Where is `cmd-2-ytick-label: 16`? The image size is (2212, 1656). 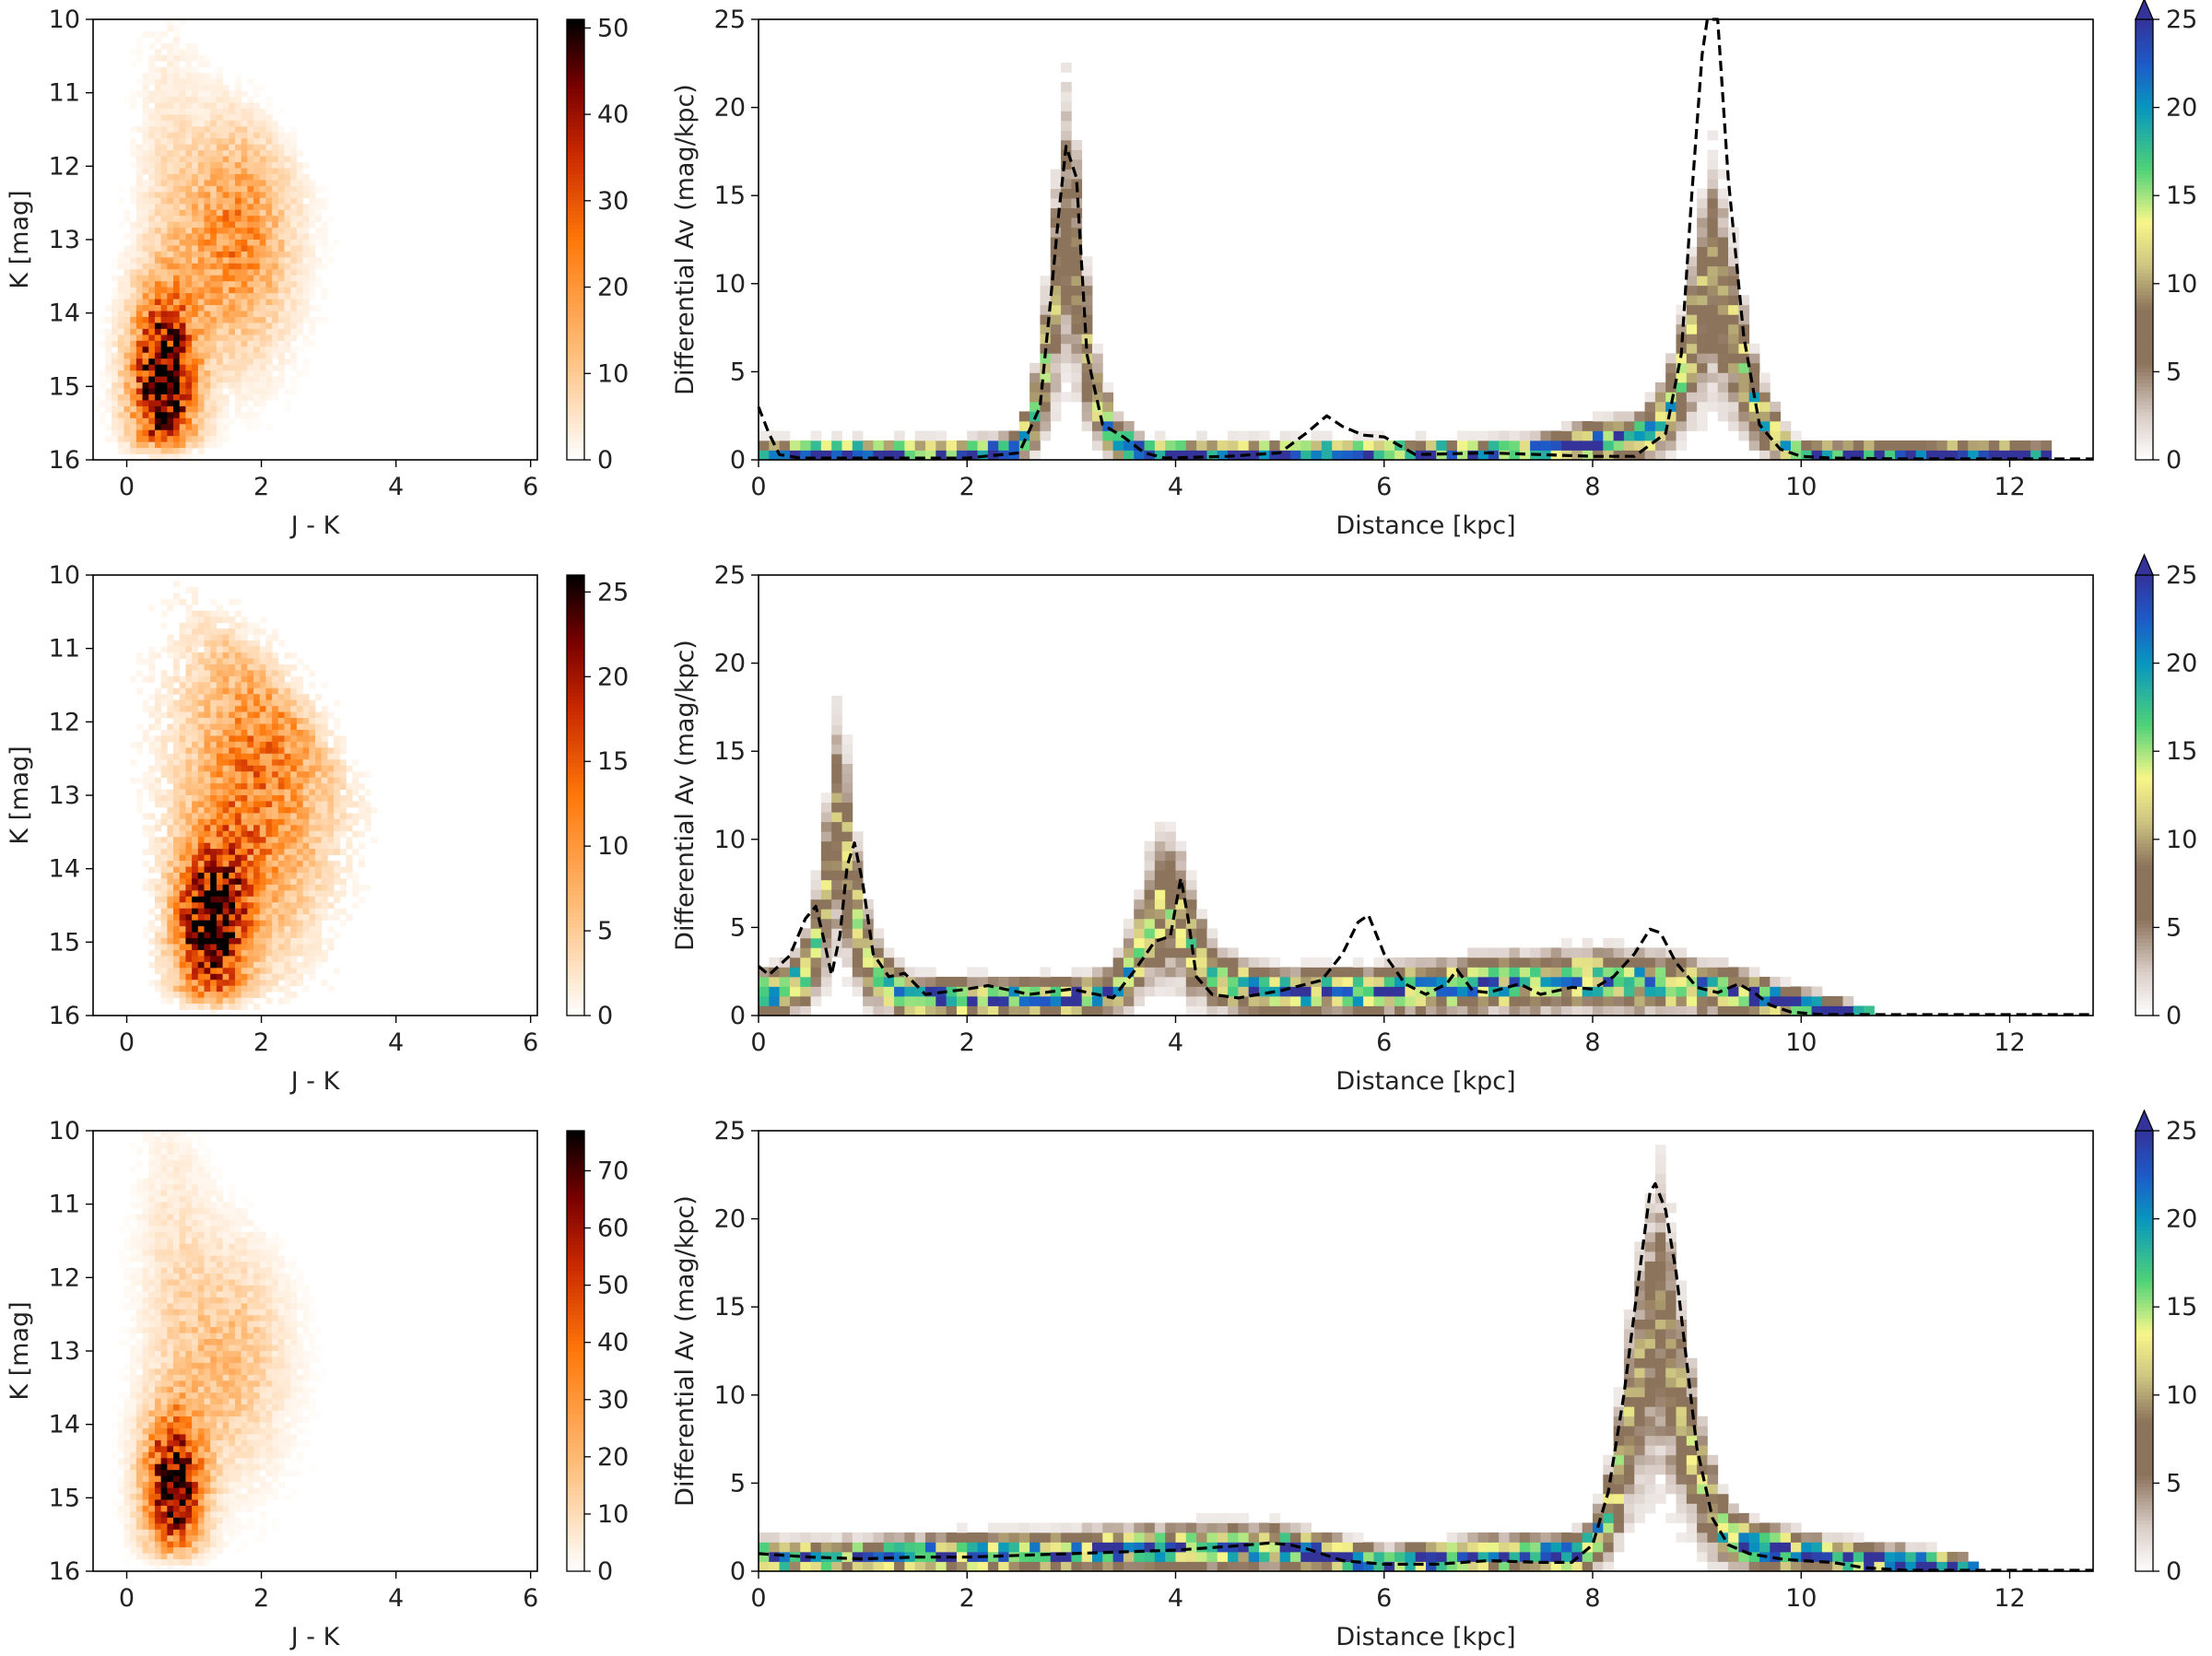
cmd-2-ytick-label: 16 is located at coordinates (64, 1016).